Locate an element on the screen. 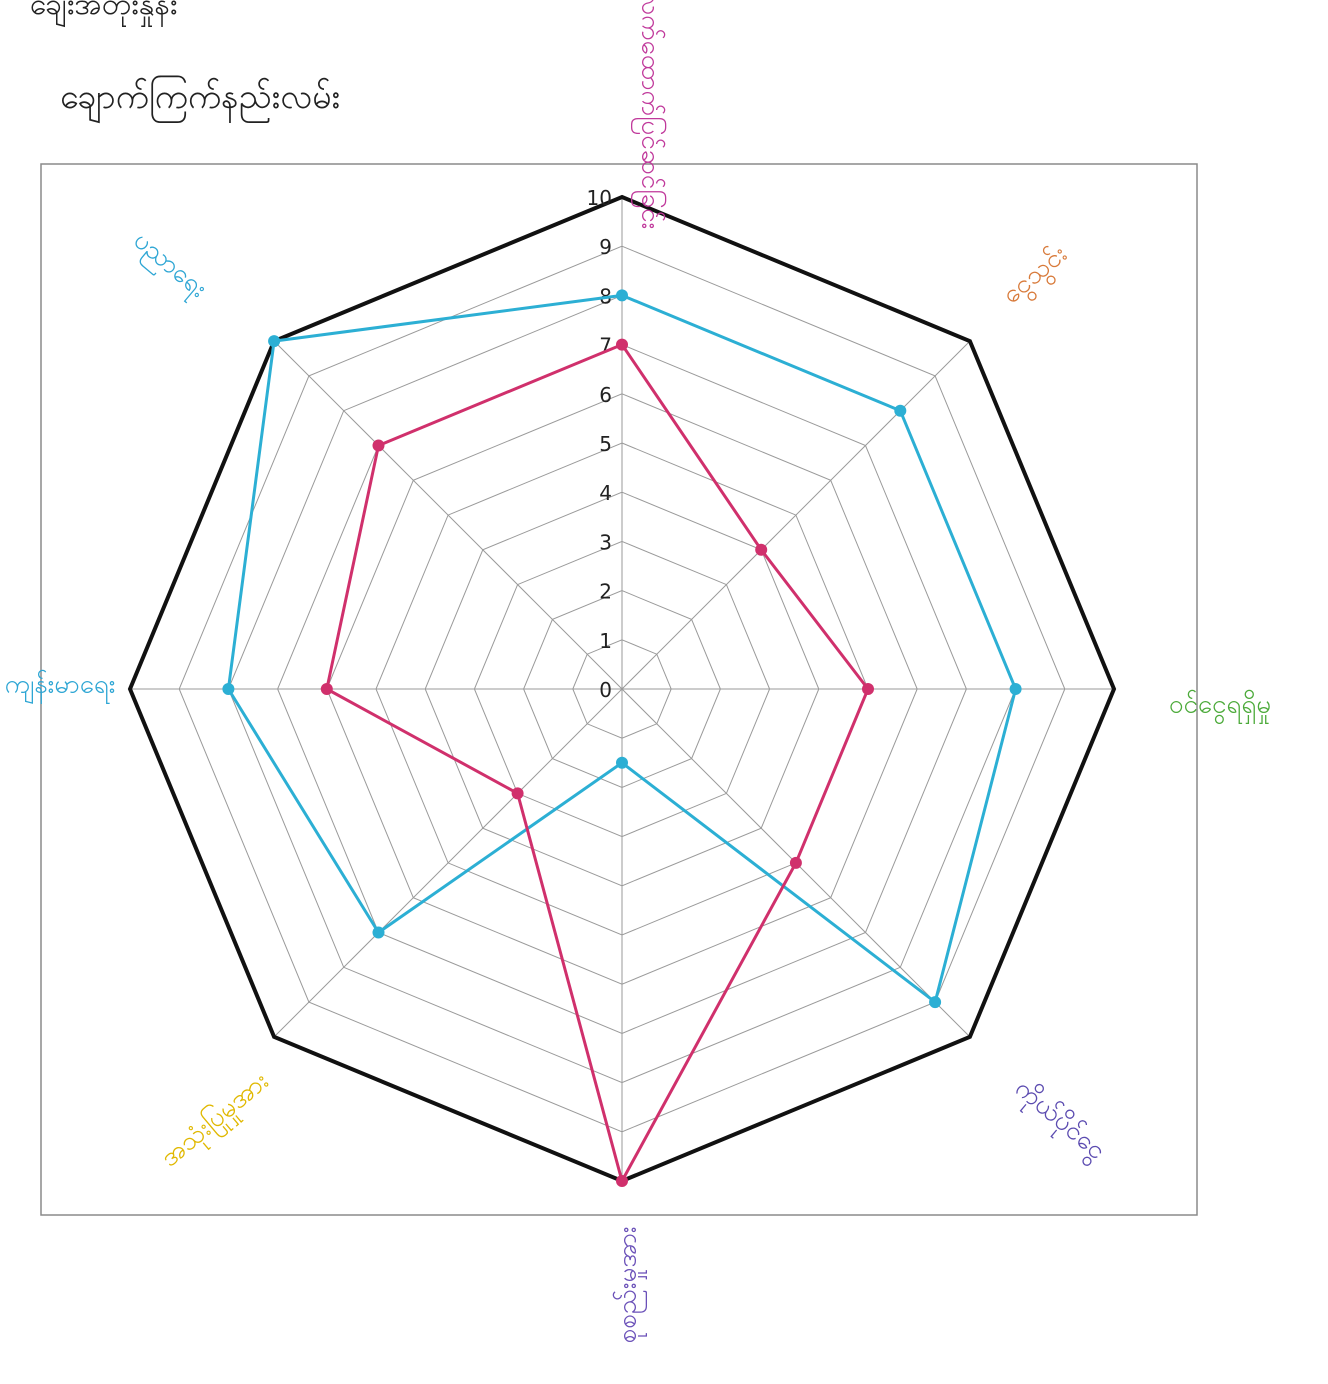  tick-label: 1 is located at coordinates (605, 641).